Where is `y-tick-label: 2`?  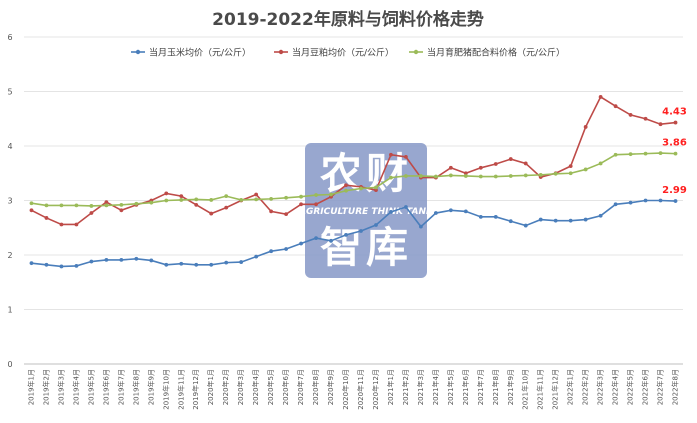 y-tick-label: 2 is located at coordinates (9, 255).